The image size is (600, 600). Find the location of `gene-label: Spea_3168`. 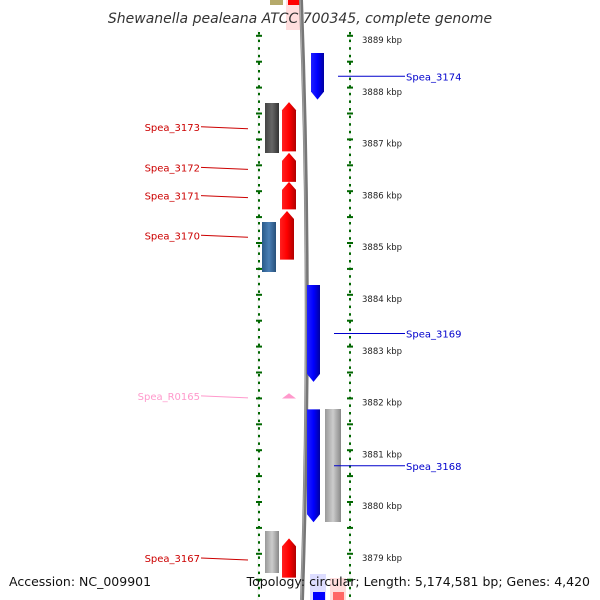

gene-label: Spea_3168 is located at coordinates (433, 467).